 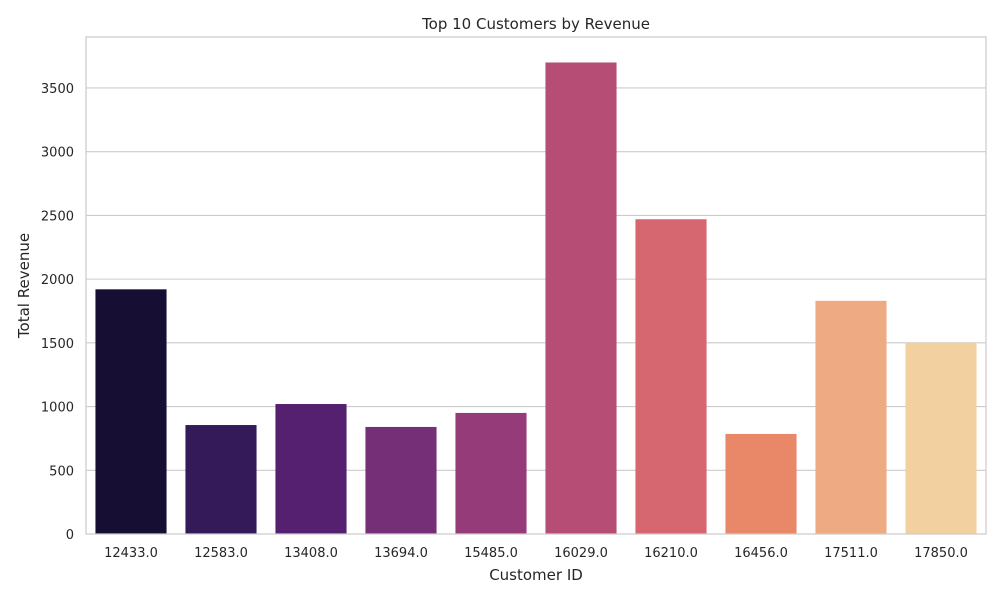 What do you see at coordinates (401, 480) in the screenshot?
I see `bar-13694.0` at bounding box center [401, 480].